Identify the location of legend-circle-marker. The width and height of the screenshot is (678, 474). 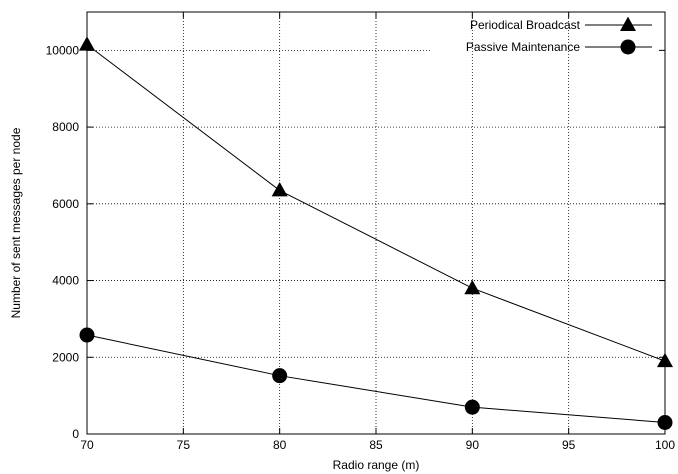
(628, 47).